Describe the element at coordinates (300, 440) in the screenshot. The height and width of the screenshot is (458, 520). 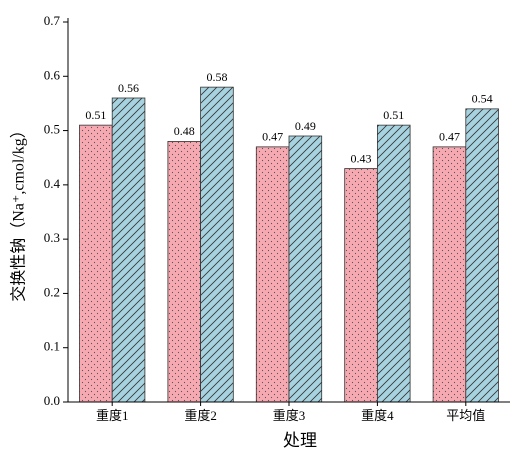
I see `x-axis-title: 处理` at that location.